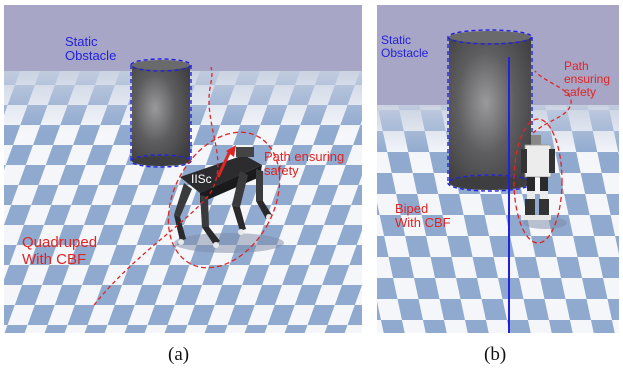 The image size is (623, 373). What do you see at coordinates (576, 66) in the screenshot?
I see `path-label-line1: Path` at bounding box center [576, 66].